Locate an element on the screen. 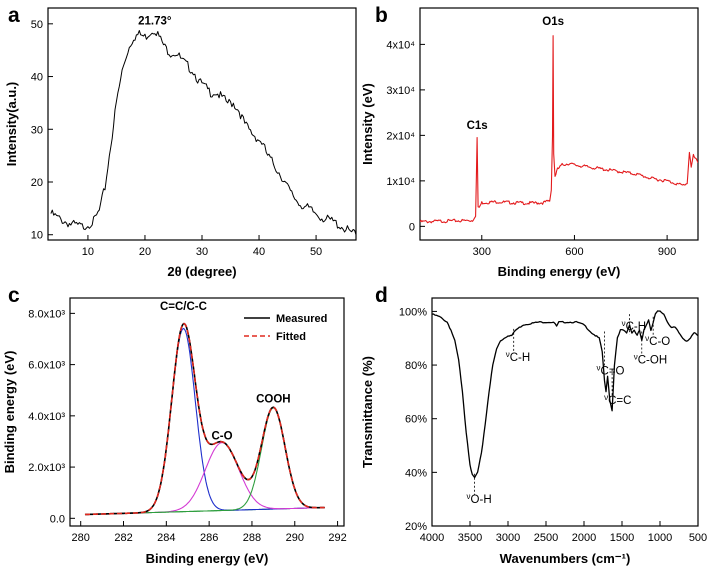 This screenshot has width=709, height=574. x-axis-label: 2θ (degree) is located at coordinates (201, 271).